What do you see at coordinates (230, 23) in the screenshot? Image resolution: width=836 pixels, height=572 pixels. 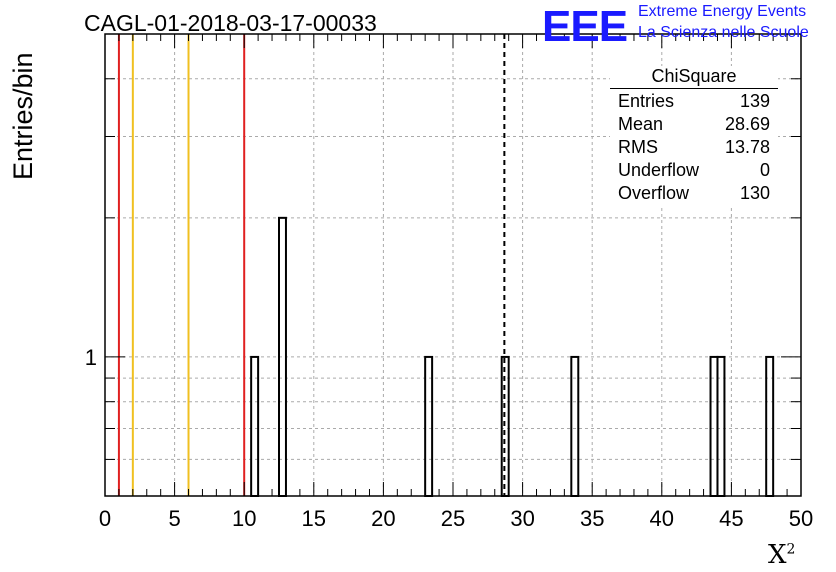 I see `chart-title: CAGL-01-2018-03-17-00033` at bounding box center [230, 23].